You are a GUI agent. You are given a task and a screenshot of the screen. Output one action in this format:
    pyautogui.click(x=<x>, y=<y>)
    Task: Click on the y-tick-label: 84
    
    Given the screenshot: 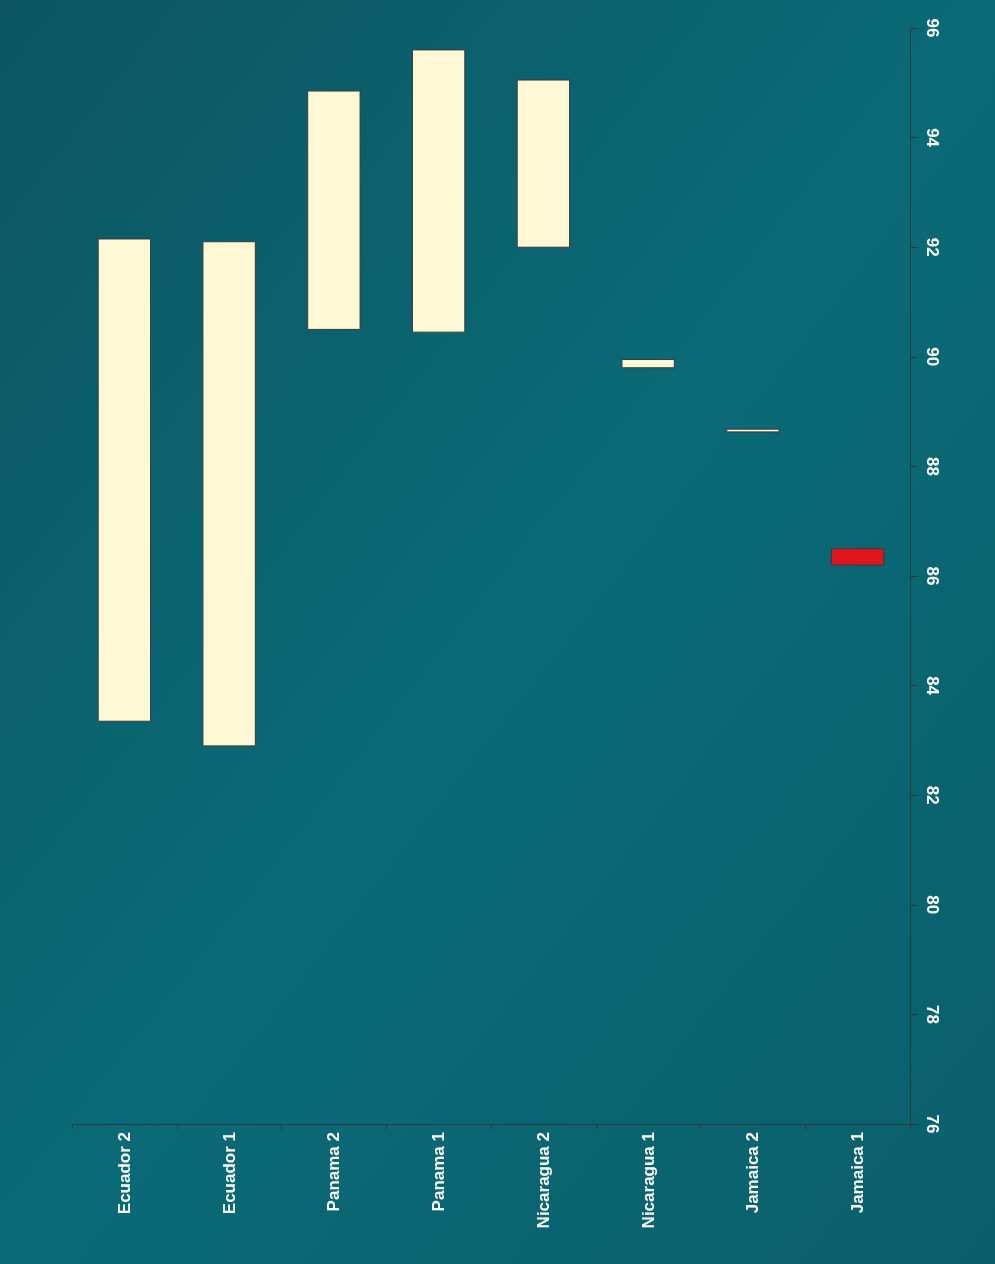 What is the action you would take?
    pyautogui.click(x=932, y=686)
    